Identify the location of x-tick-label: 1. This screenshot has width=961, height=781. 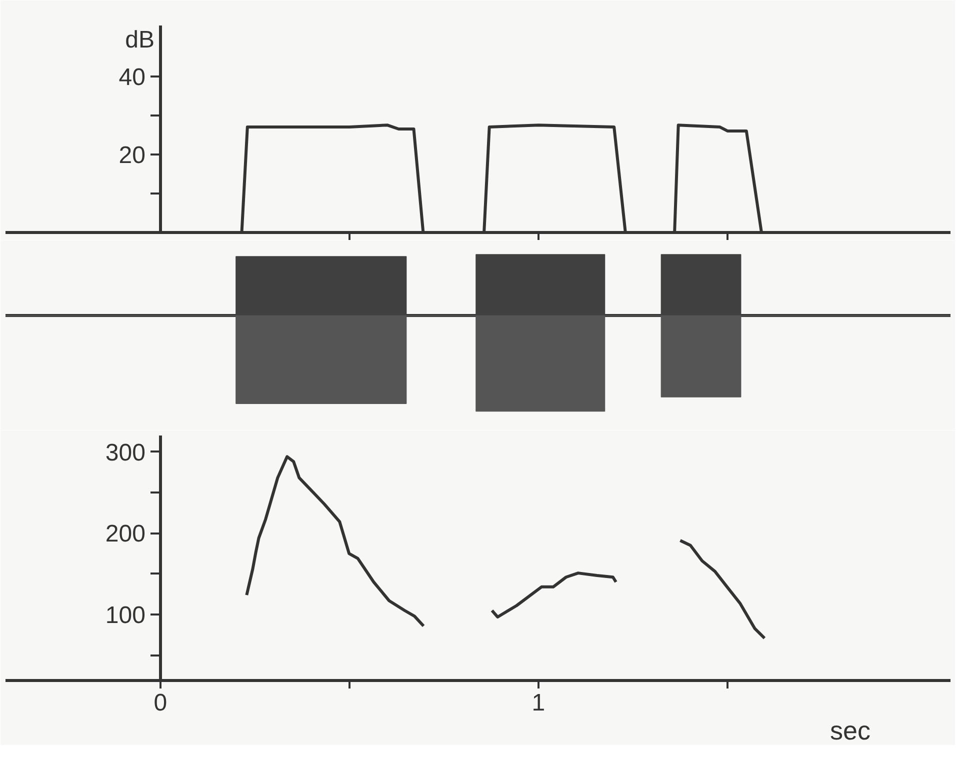
(539, 703).